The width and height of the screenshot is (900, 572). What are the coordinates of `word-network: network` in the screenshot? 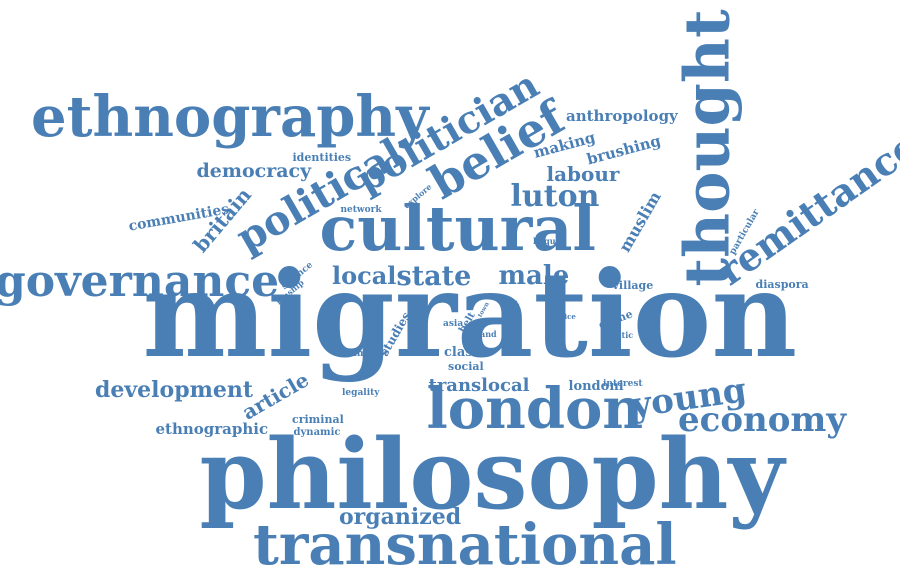 It's located at (361, 209).